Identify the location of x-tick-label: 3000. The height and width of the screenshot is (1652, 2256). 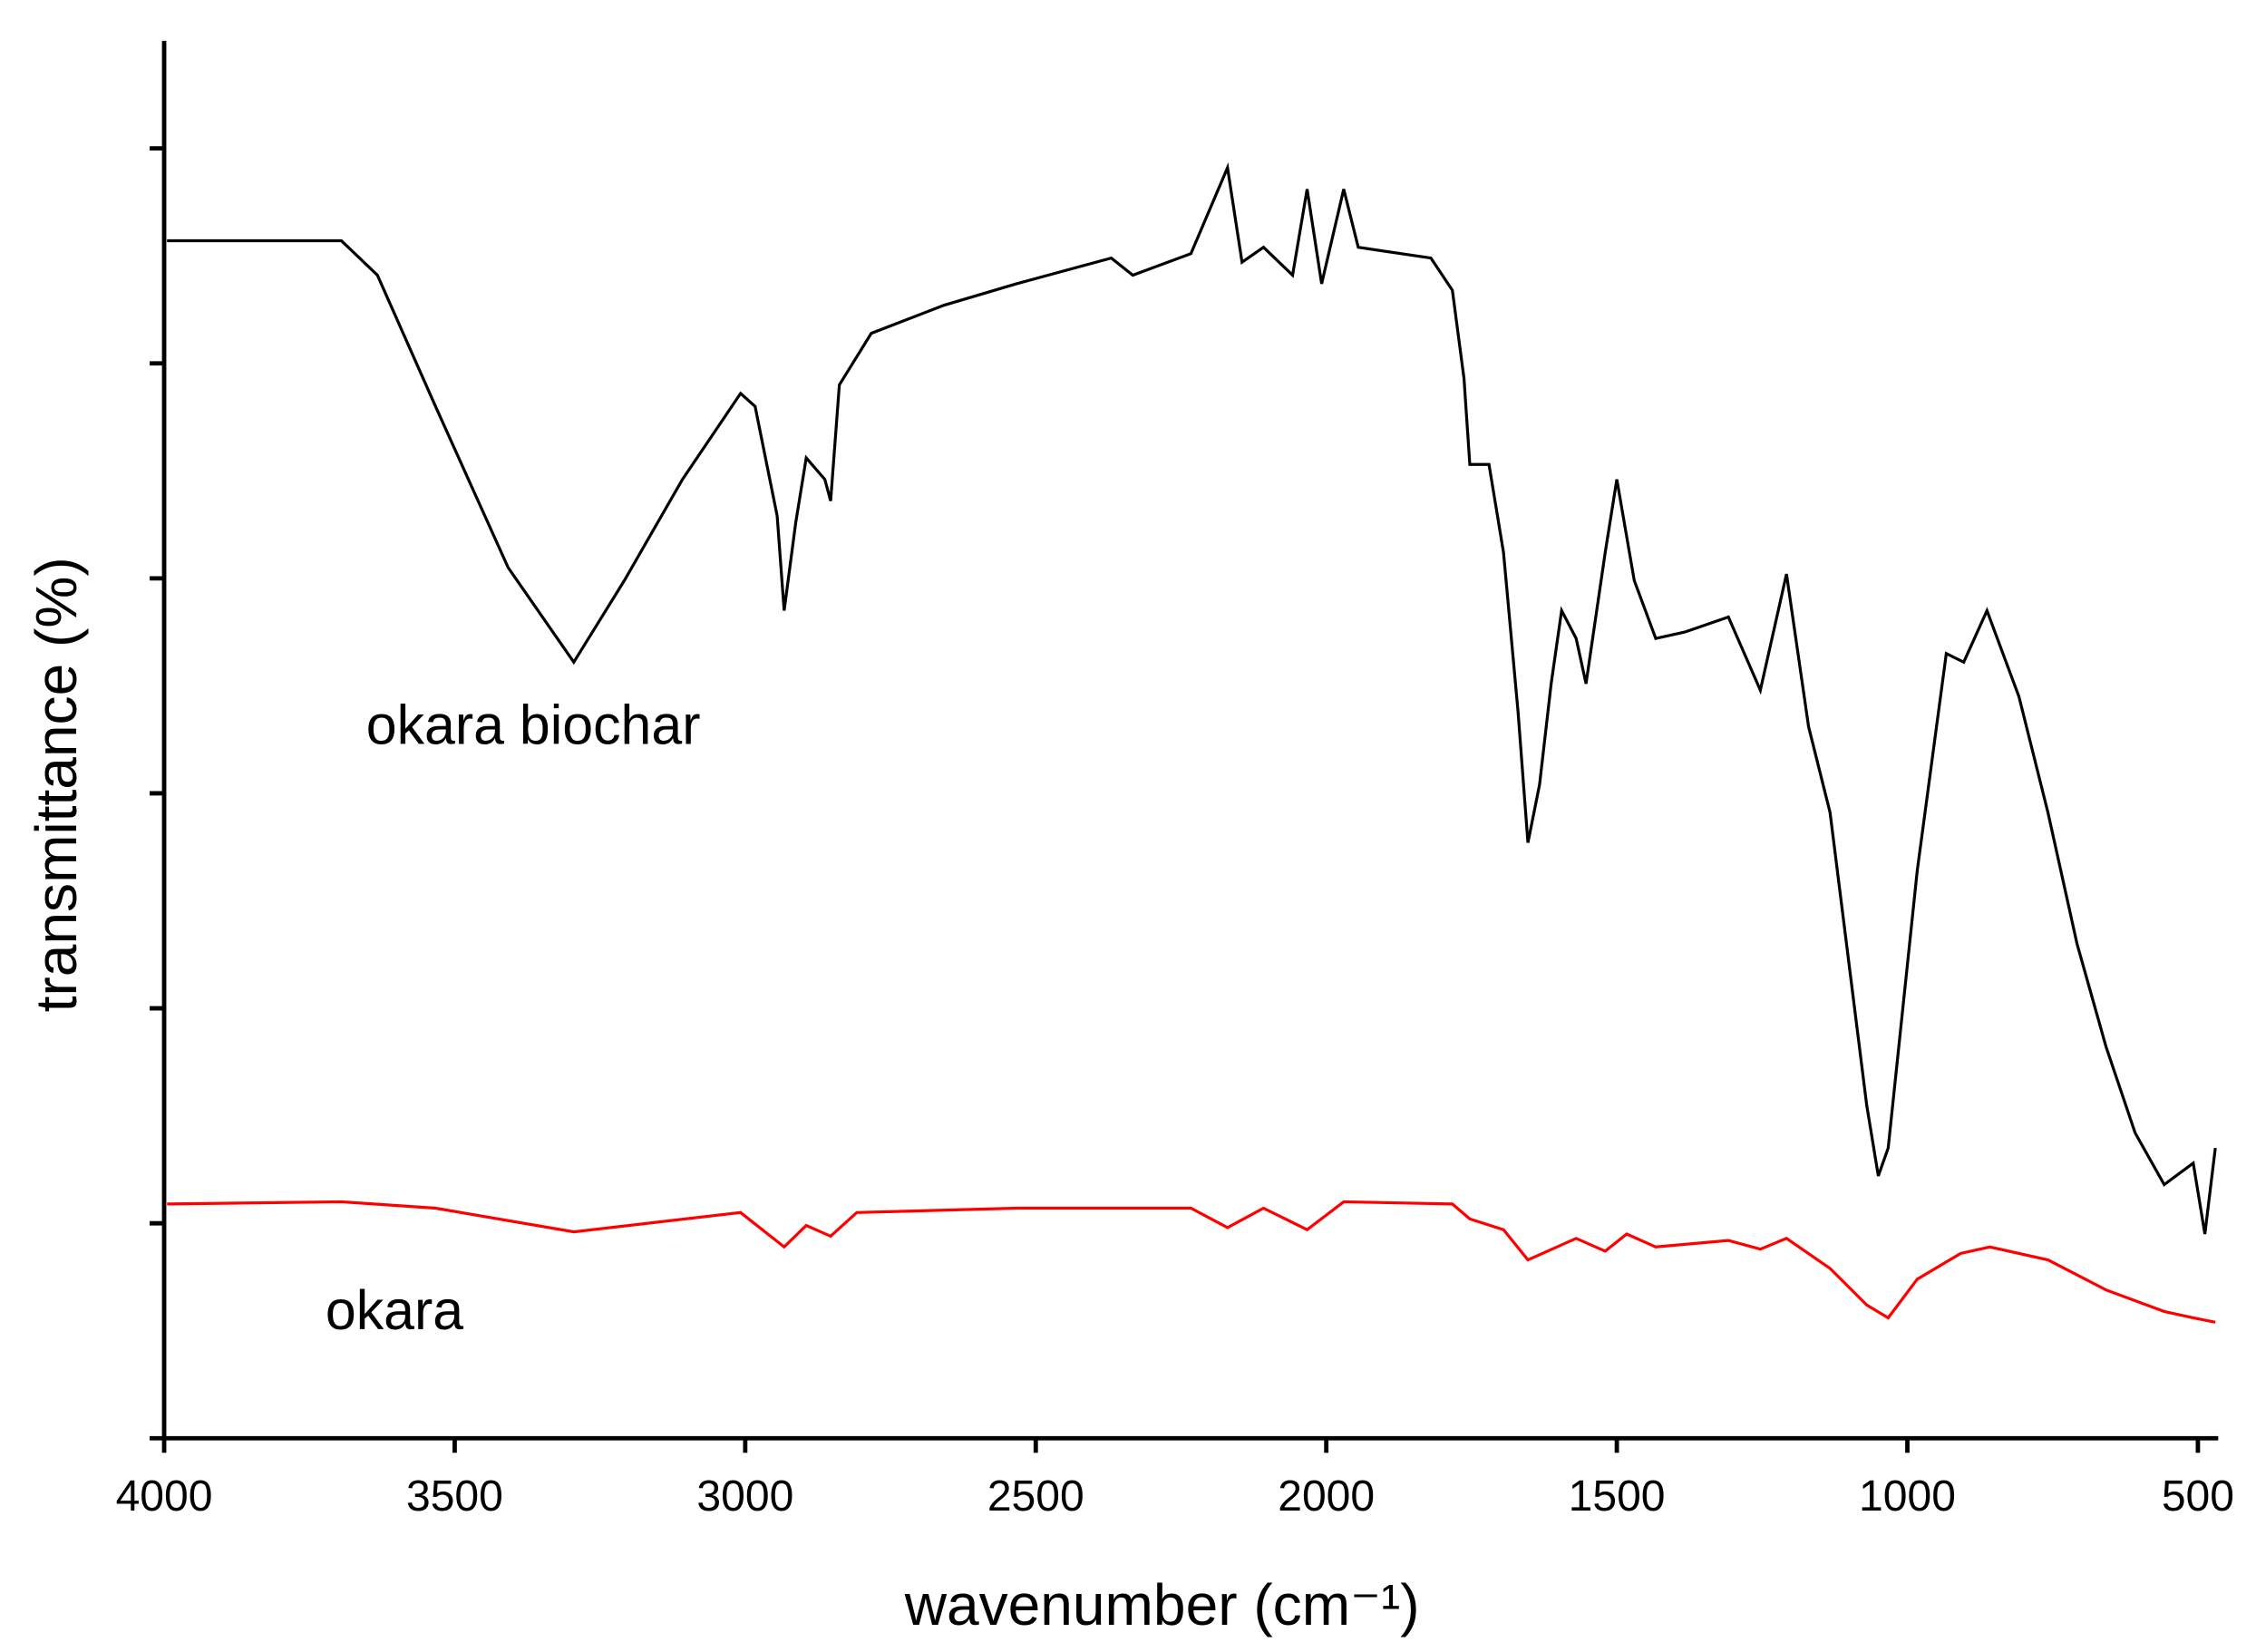
(745, 1497).